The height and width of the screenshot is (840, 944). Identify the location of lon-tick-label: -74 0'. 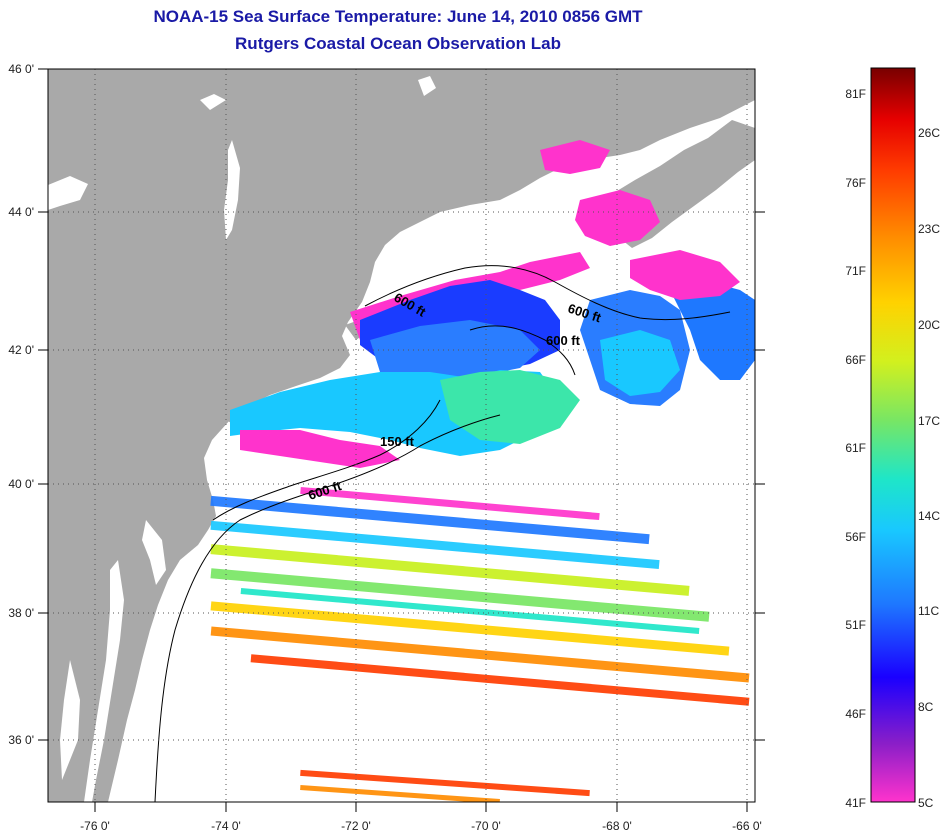
(226, 826).